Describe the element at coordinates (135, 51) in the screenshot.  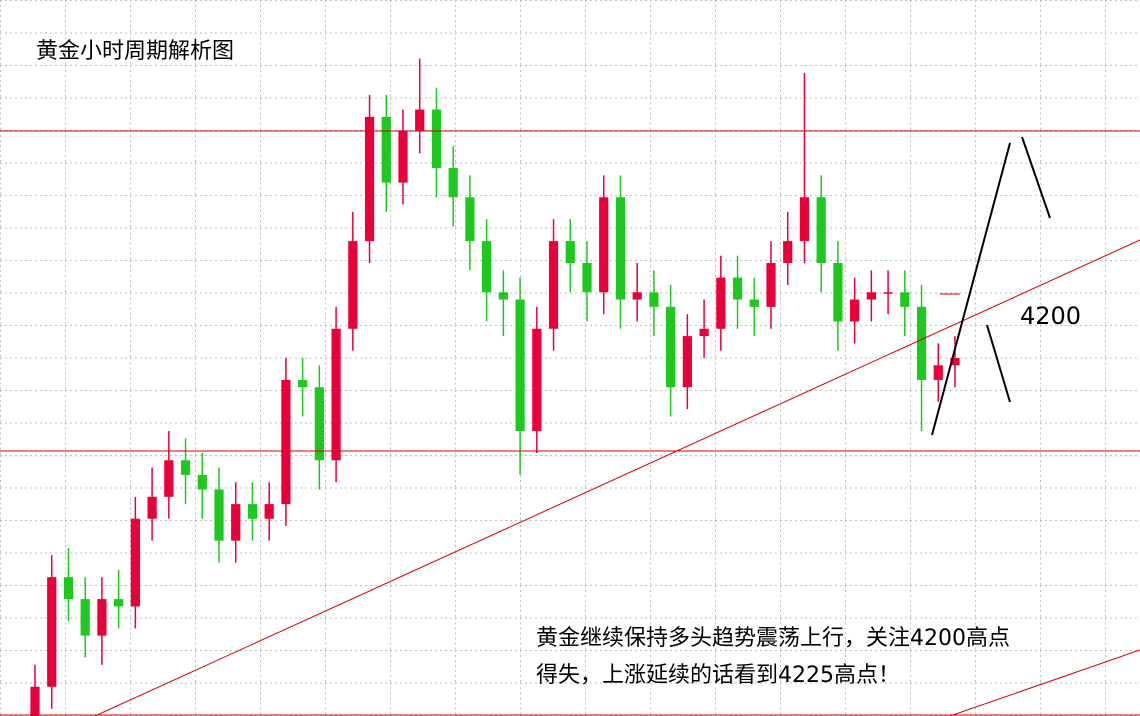
I see `chart-title: 黄金小时周期解析图` at that location.